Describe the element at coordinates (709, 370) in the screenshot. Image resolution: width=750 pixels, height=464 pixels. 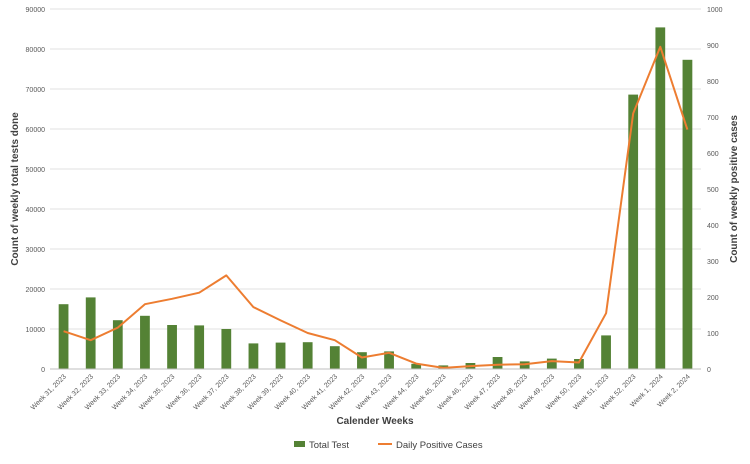
I see `y2-tick-label: 0` at that location.